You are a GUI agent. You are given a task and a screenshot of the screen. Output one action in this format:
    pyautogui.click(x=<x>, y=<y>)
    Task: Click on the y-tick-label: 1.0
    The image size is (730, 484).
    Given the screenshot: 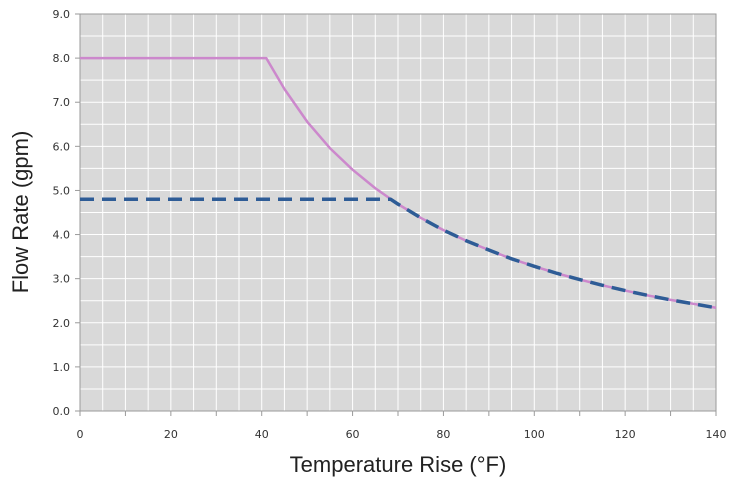 What is the action you would take?
    pyautogui.click(x=62, y=367)
    